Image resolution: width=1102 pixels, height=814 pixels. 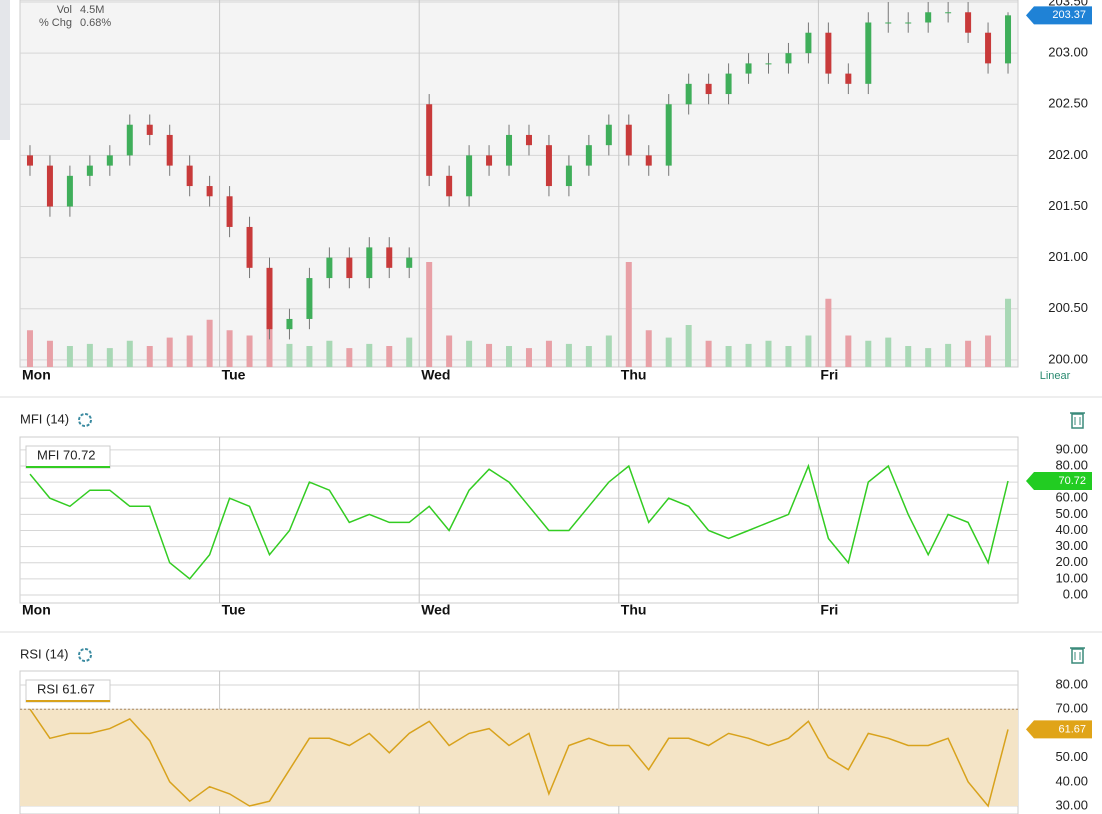 What do you see at coordinates (234, 610) in the screenshot?
I see `x-tick-label: Tue` at bounding box center [234, 610].